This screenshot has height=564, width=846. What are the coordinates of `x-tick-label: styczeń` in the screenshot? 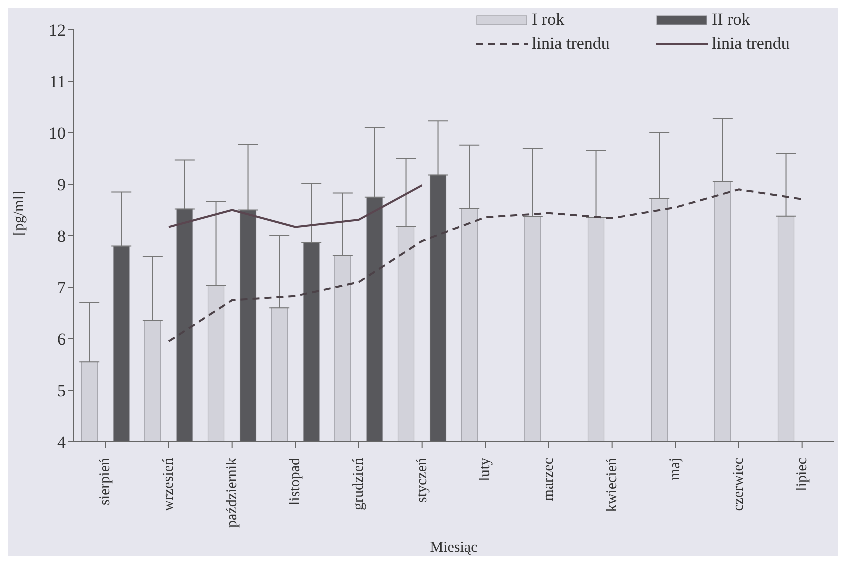 It's located at (422, 480).